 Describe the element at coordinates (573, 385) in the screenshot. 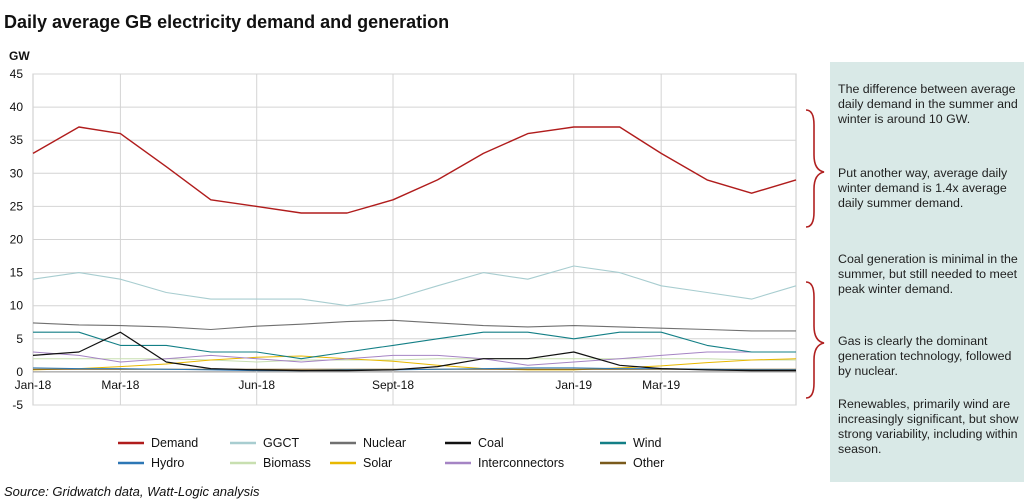

I see `x-tick-label: Jan-19` at that location.